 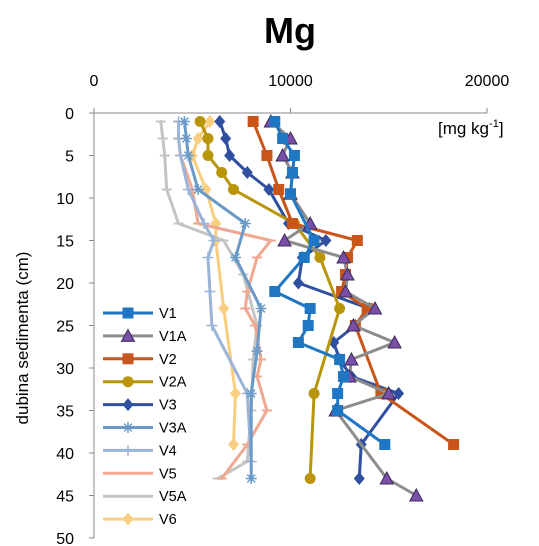 I want to click on units-label-suffix: ], so click(x=501, y=128).